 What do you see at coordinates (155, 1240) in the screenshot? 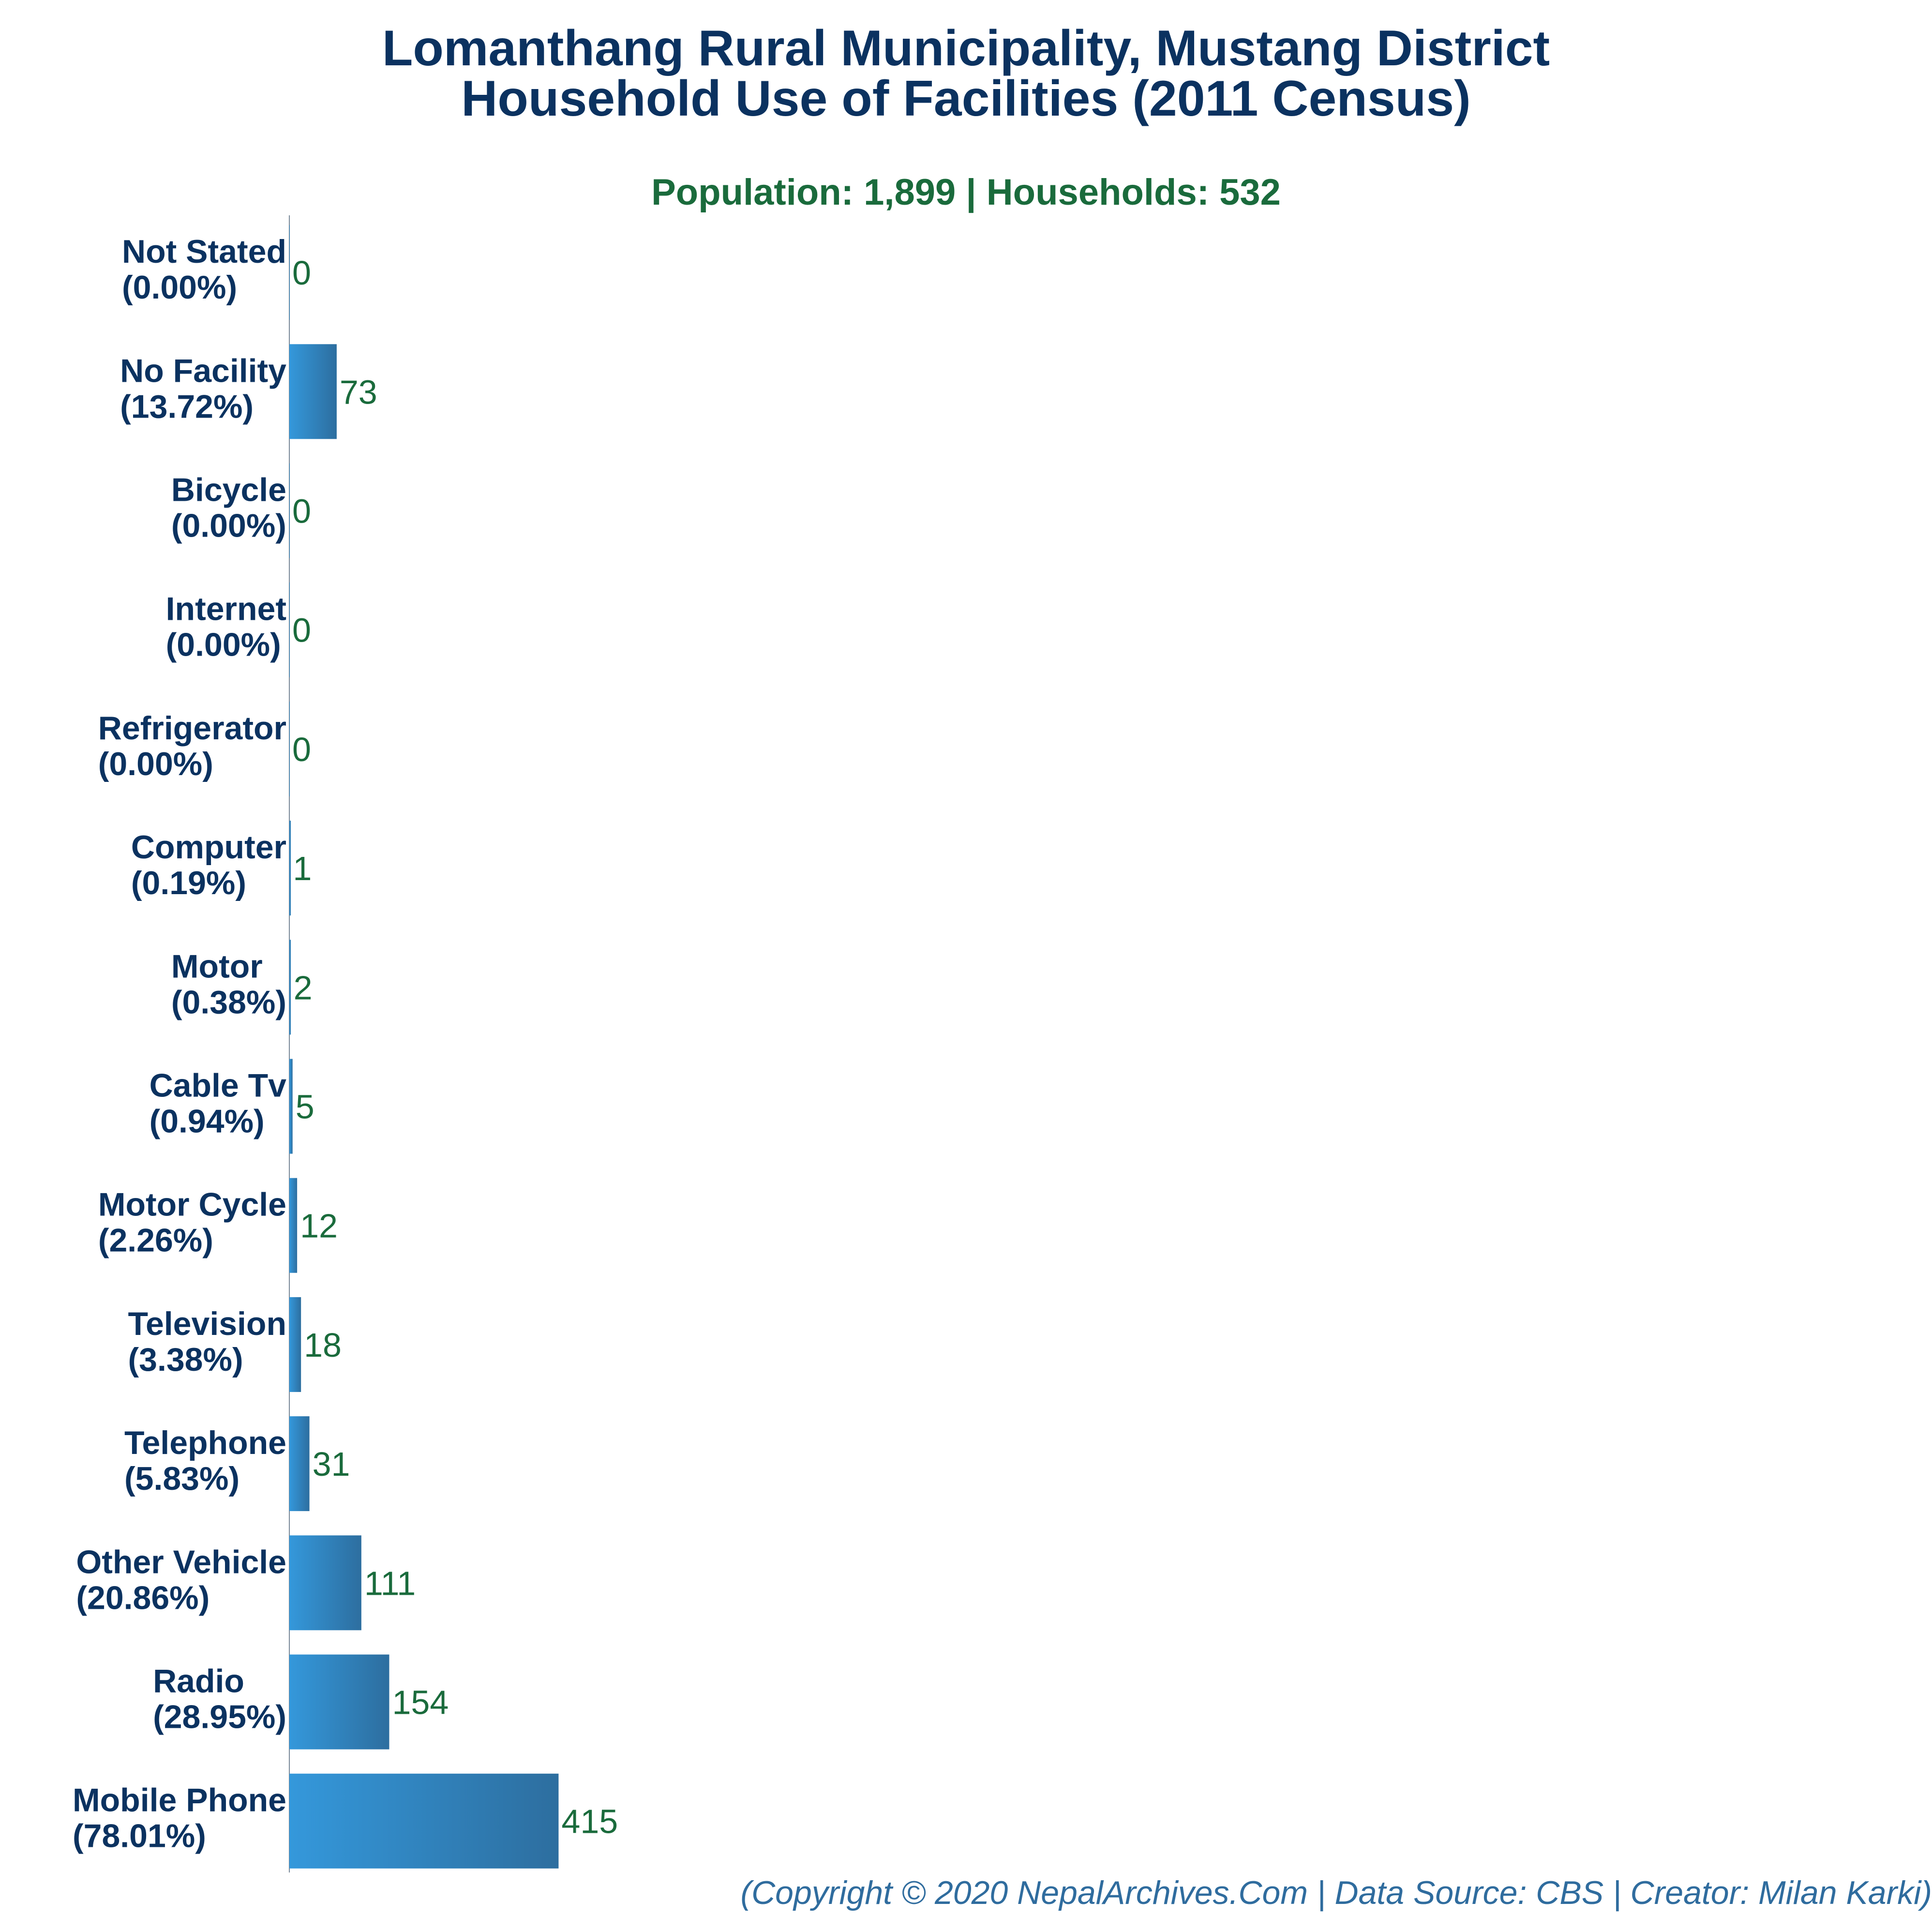
I see `category-percent: (2.26%)` at bounding box center [155, 1240].